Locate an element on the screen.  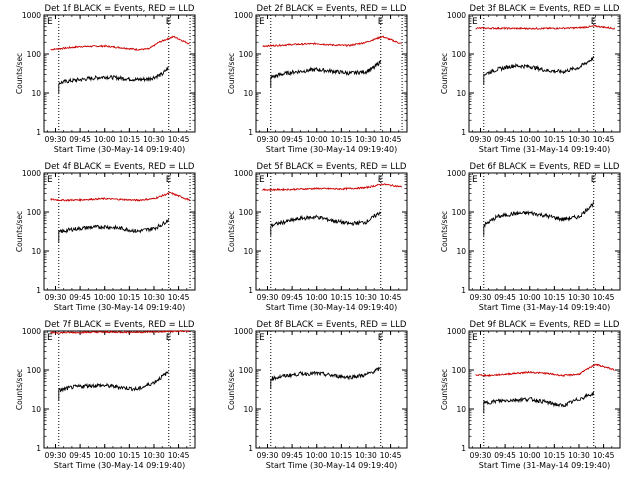
panel-title: Det 5f BLACK = Events, RED = LLD is located at coordinates (332, 167).